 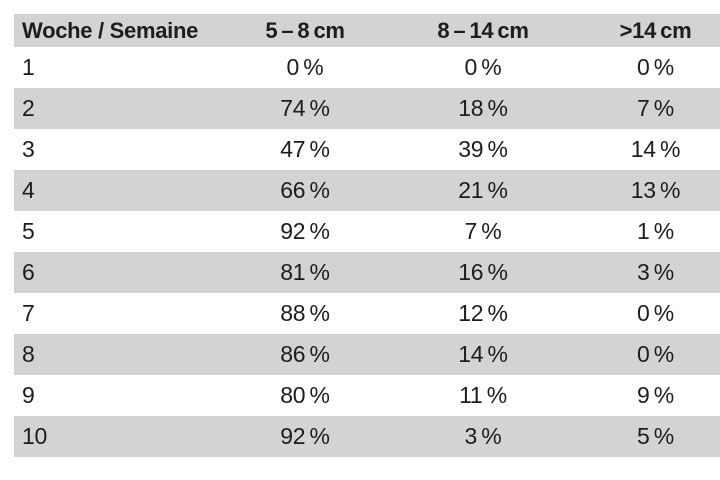 What do you see at coordinates (28, 149) in the screenshot?
I see `week-number-cell: 3` at bounding box center [28, 149].